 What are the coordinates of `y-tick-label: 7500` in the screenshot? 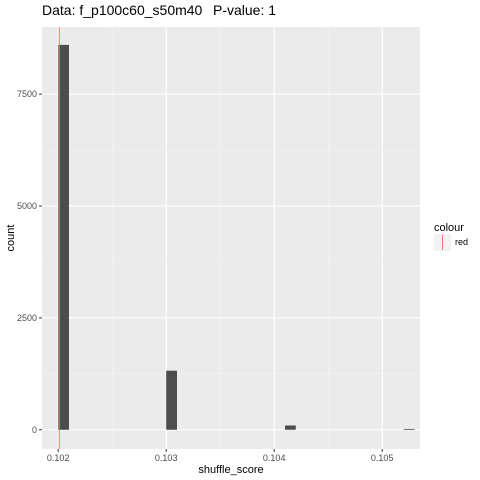 It's located at (27, 94).